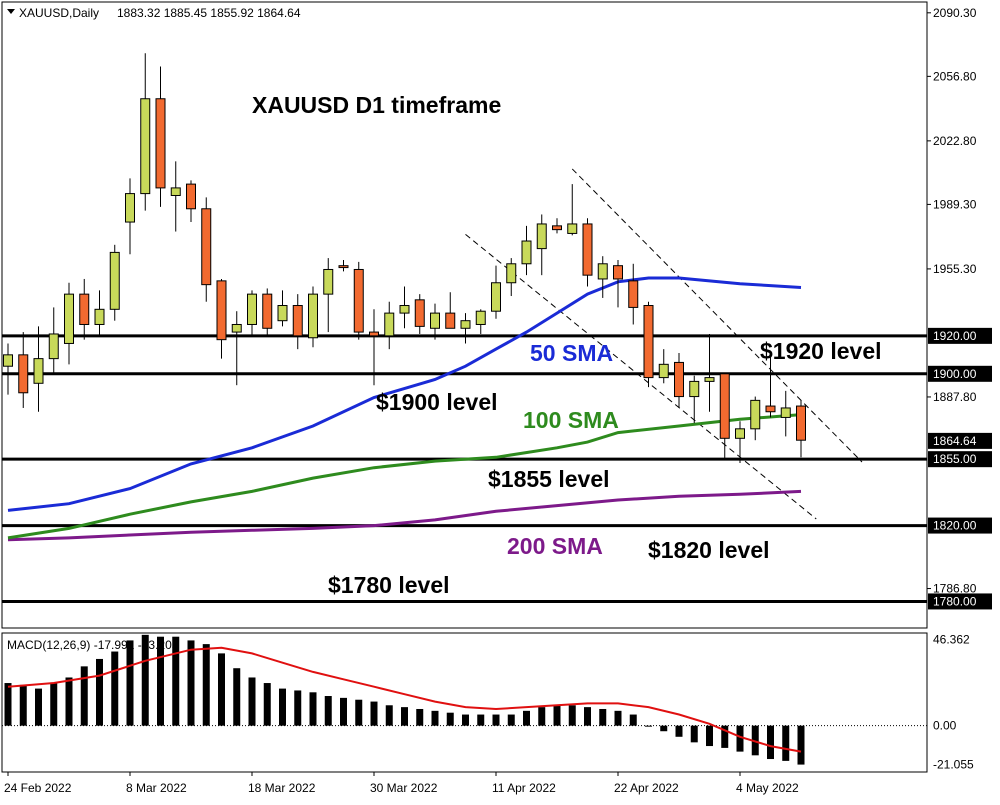 The width and height of the screenshot is (1000, 805). Describe the element at coordinates (955, 336) in the screenshot. I see `level-price-label: 1920.00` at that location.